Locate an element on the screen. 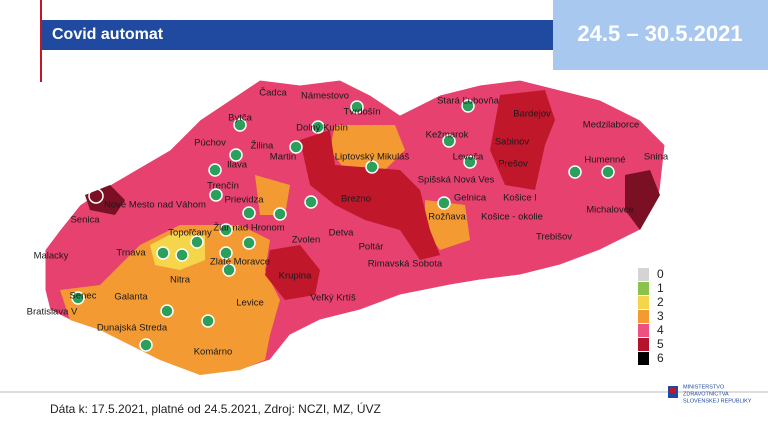  legend-label: 2 is located at coordinates (660, 302).